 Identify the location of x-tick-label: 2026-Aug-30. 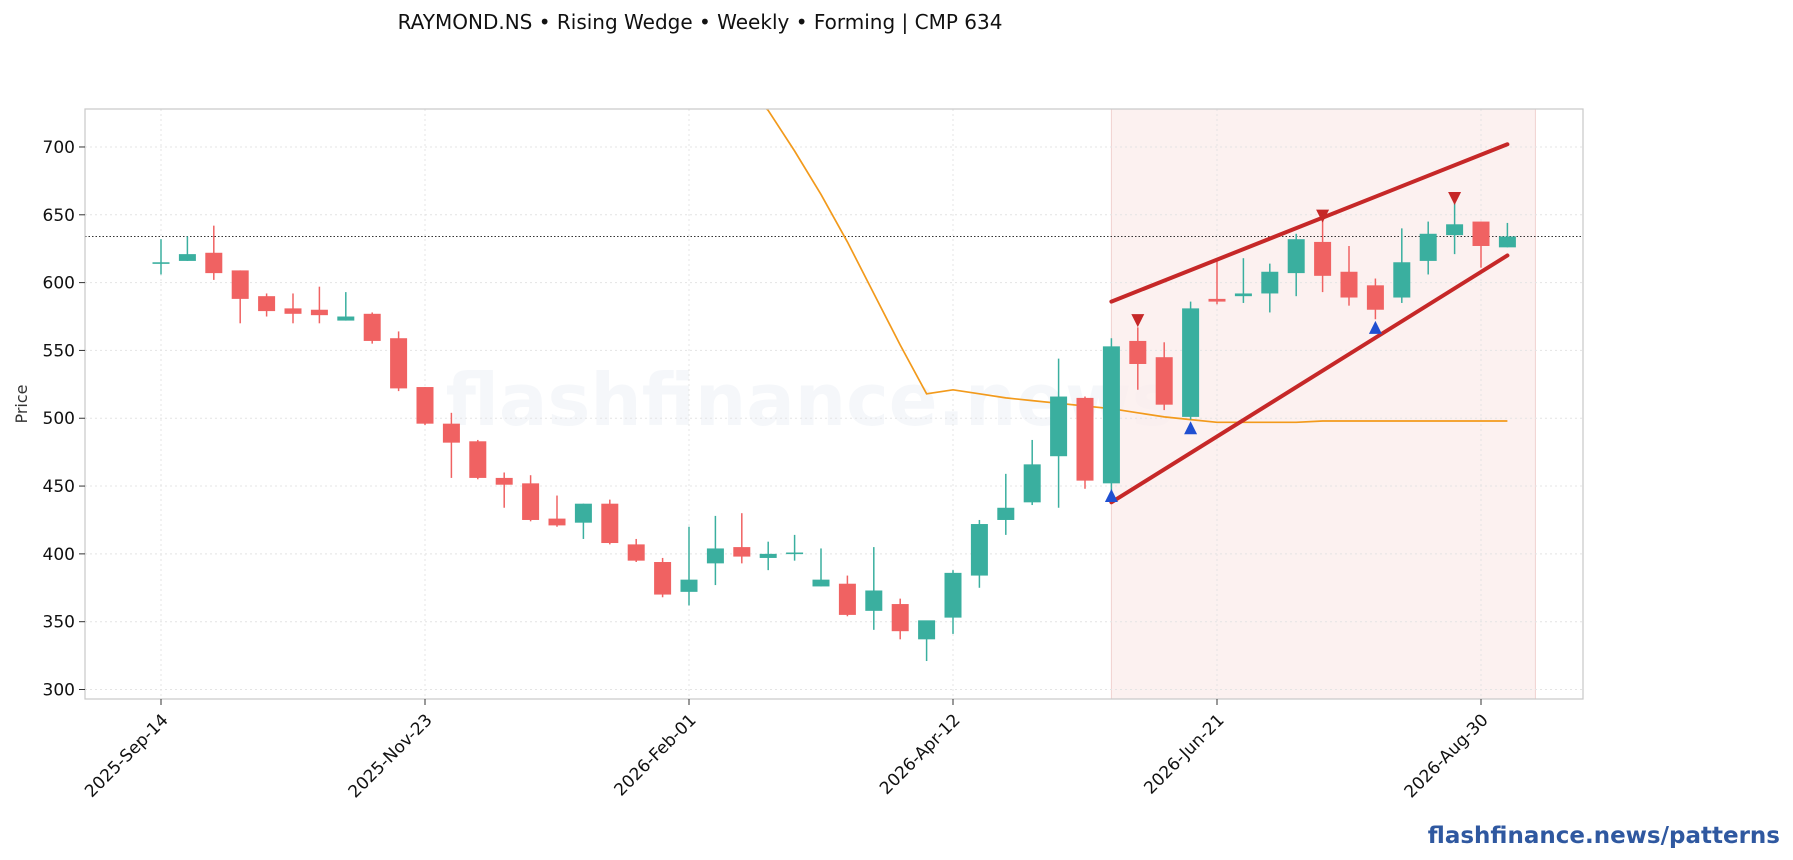
(1447, 756).